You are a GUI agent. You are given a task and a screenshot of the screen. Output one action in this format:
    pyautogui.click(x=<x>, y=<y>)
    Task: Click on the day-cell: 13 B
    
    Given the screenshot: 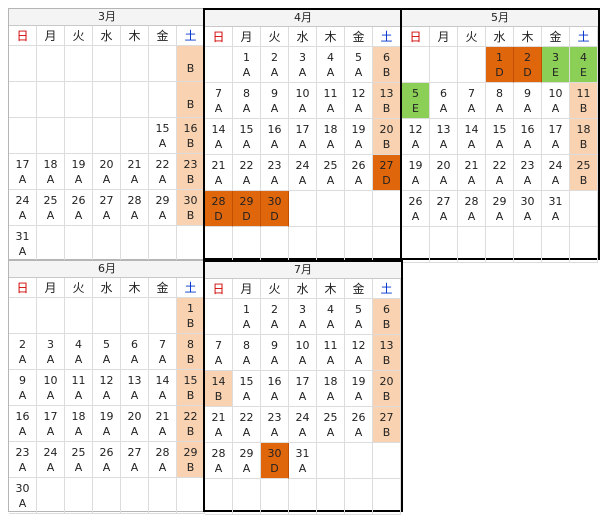 What is the action you would take?
    pyautogui.click(x=387, y=101)
    